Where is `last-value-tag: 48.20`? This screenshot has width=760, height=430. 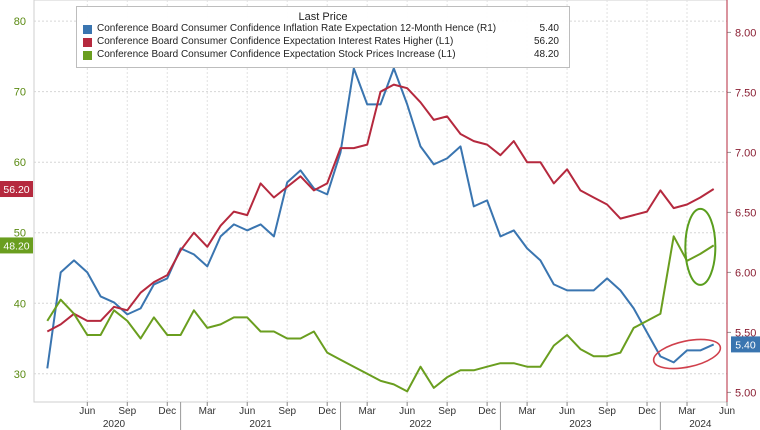
last-value-tag: 48.20 is located at coordinates (16, 246).